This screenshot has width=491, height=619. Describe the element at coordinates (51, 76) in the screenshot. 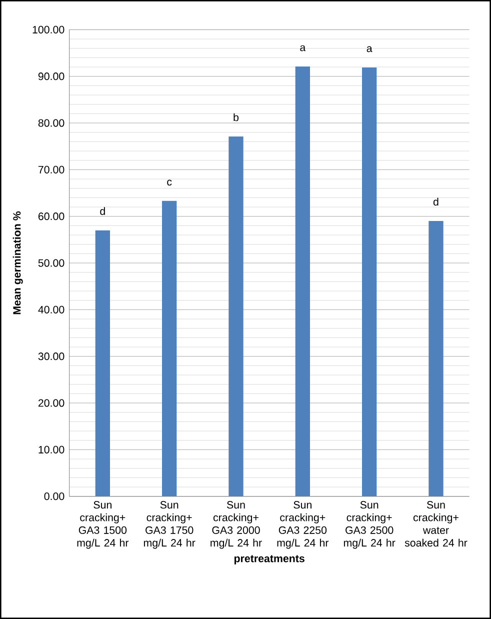

I see `y-tick-label: 90.00` at that location.